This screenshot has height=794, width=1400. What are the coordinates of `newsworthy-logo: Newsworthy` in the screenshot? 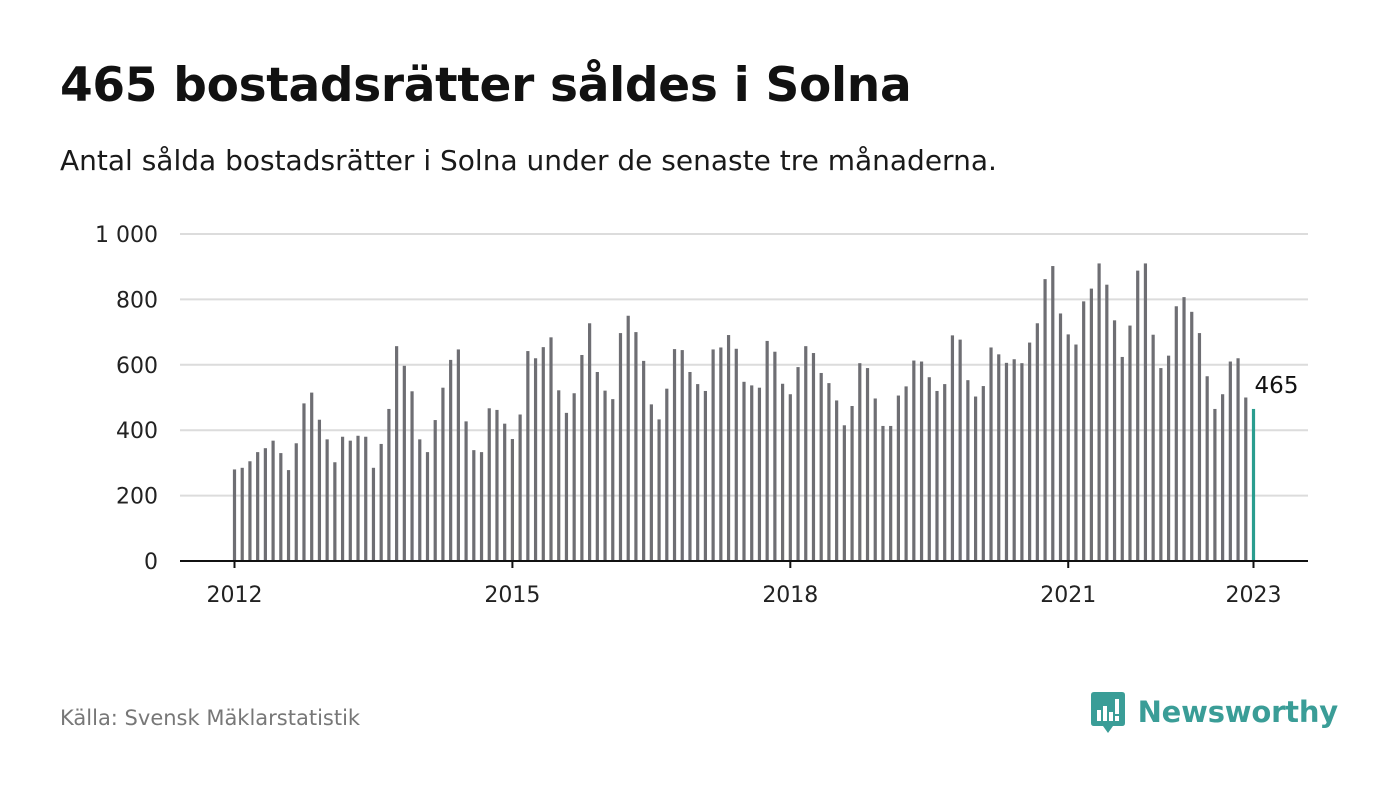 It's located at (1214, 712).